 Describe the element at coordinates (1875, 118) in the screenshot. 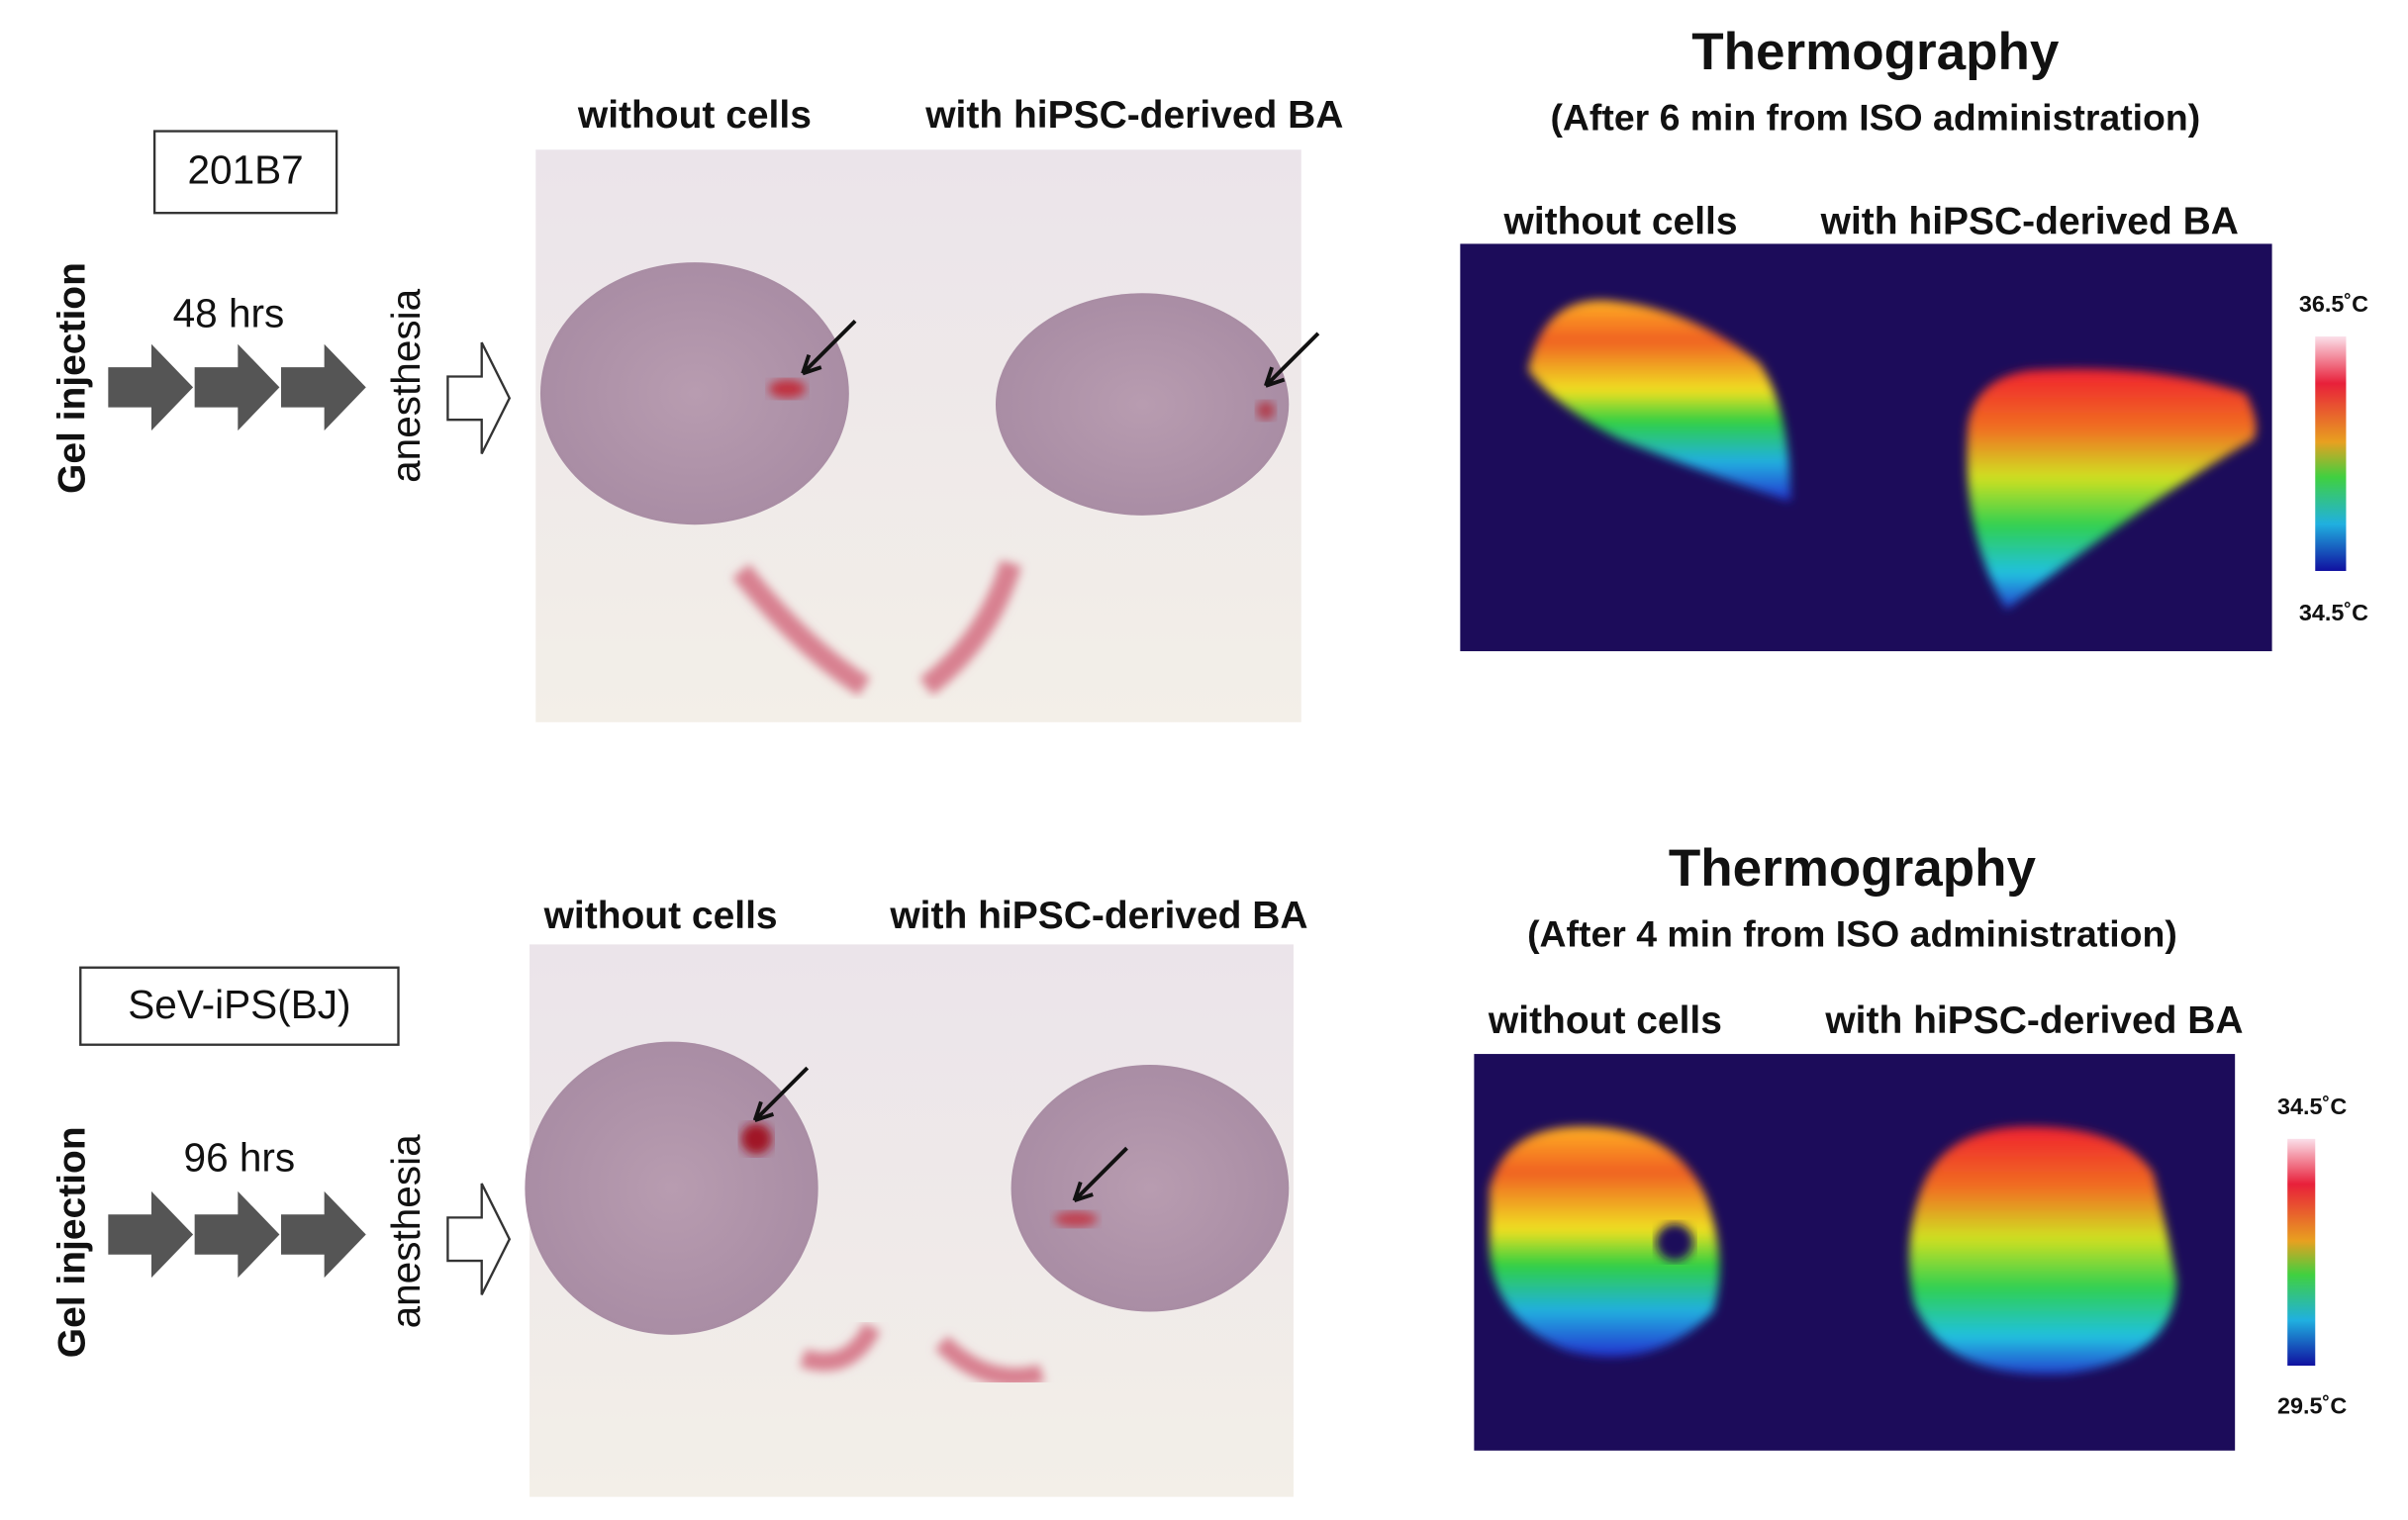

I see `thermo-subtitle: (After 6 min from ISO administration)` at that location.